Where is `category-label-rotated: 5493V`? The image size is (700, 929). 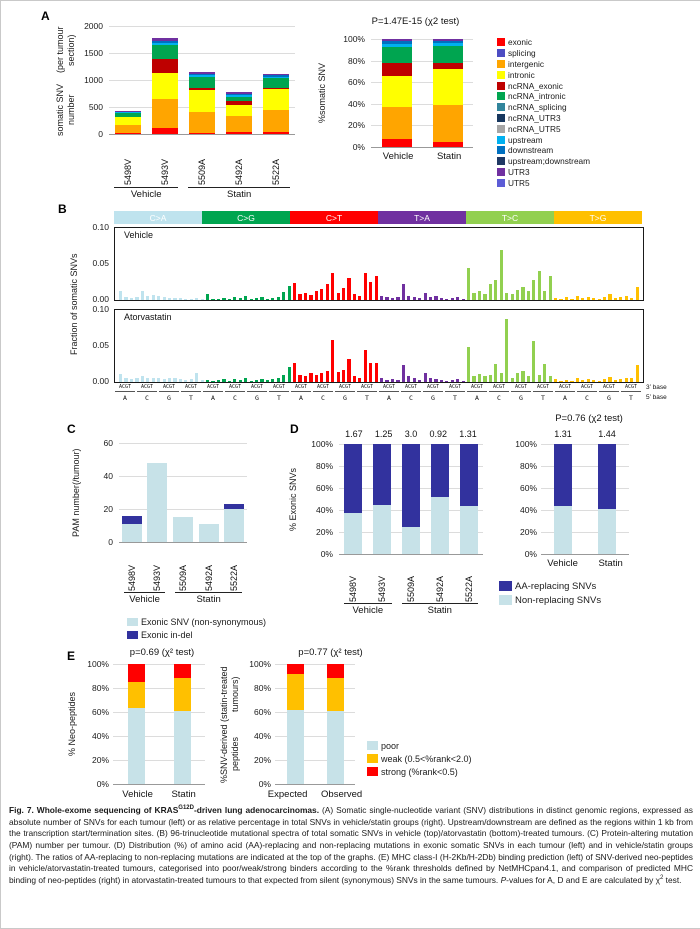 category-label-rotated: 5493V is located at coordinates (382, 588).